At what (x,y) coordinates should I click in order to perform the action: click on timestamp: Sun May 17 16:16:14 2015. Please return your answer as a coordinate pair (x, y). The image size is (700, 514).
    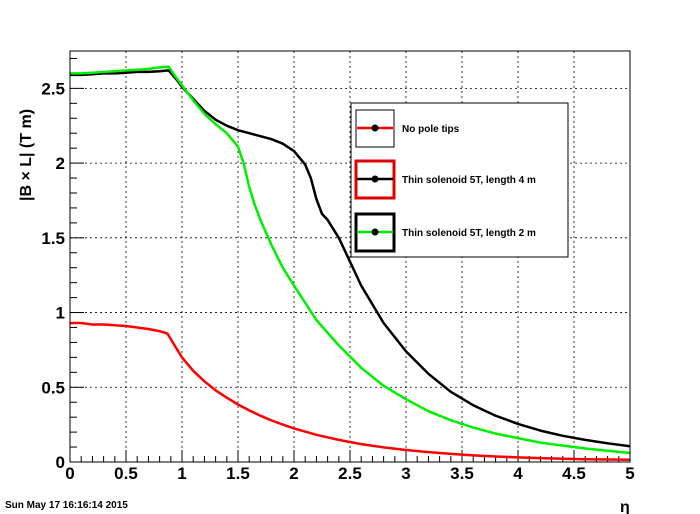
    Looking at the image, I should click on (66, 505).